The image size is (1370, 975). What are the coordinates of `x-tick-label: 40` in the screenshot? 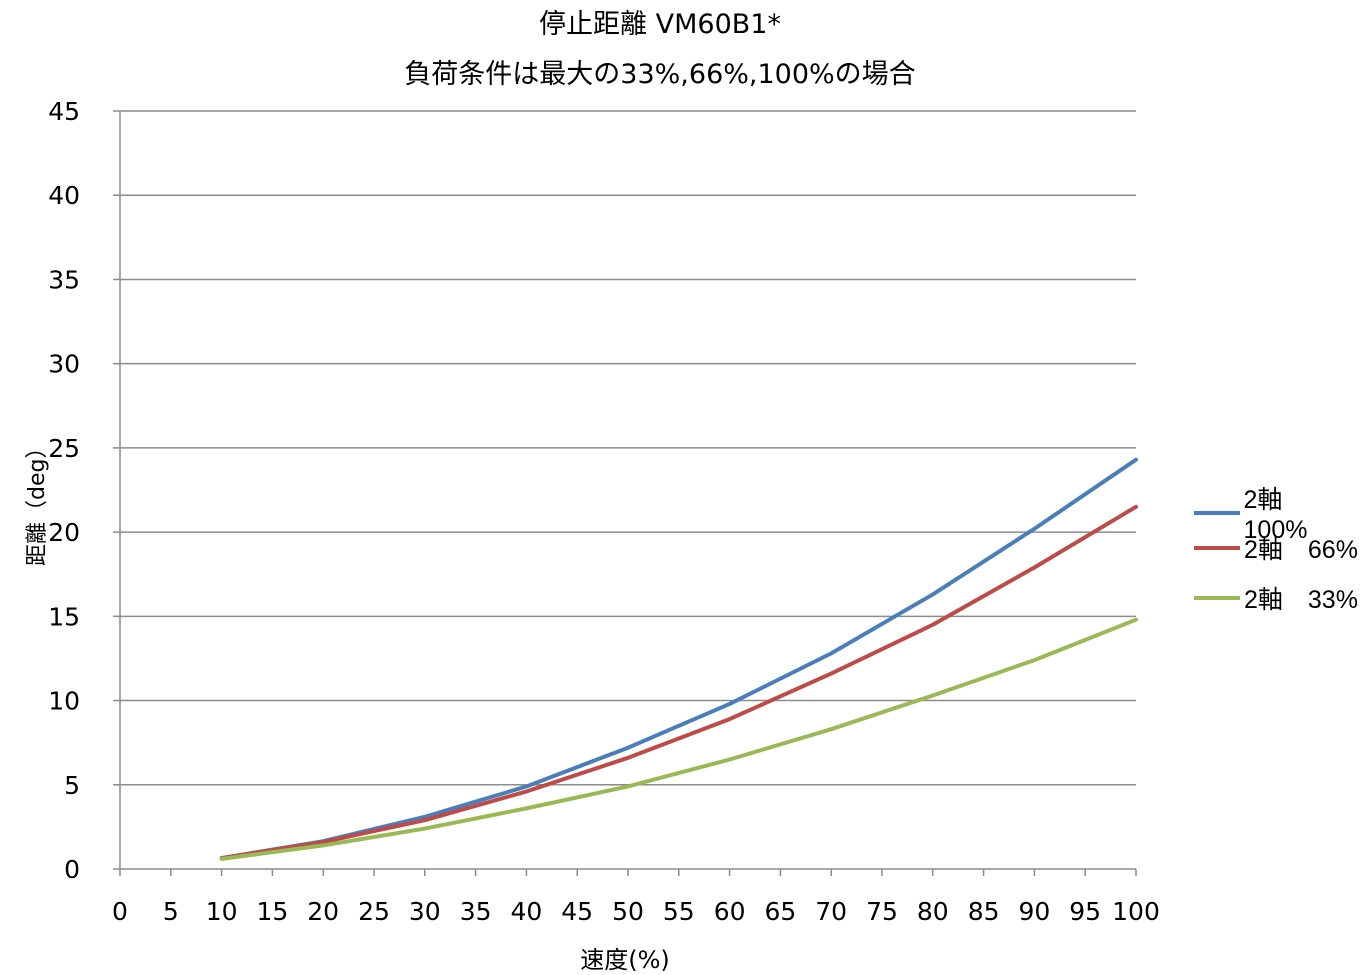 It's located at (526, 911).